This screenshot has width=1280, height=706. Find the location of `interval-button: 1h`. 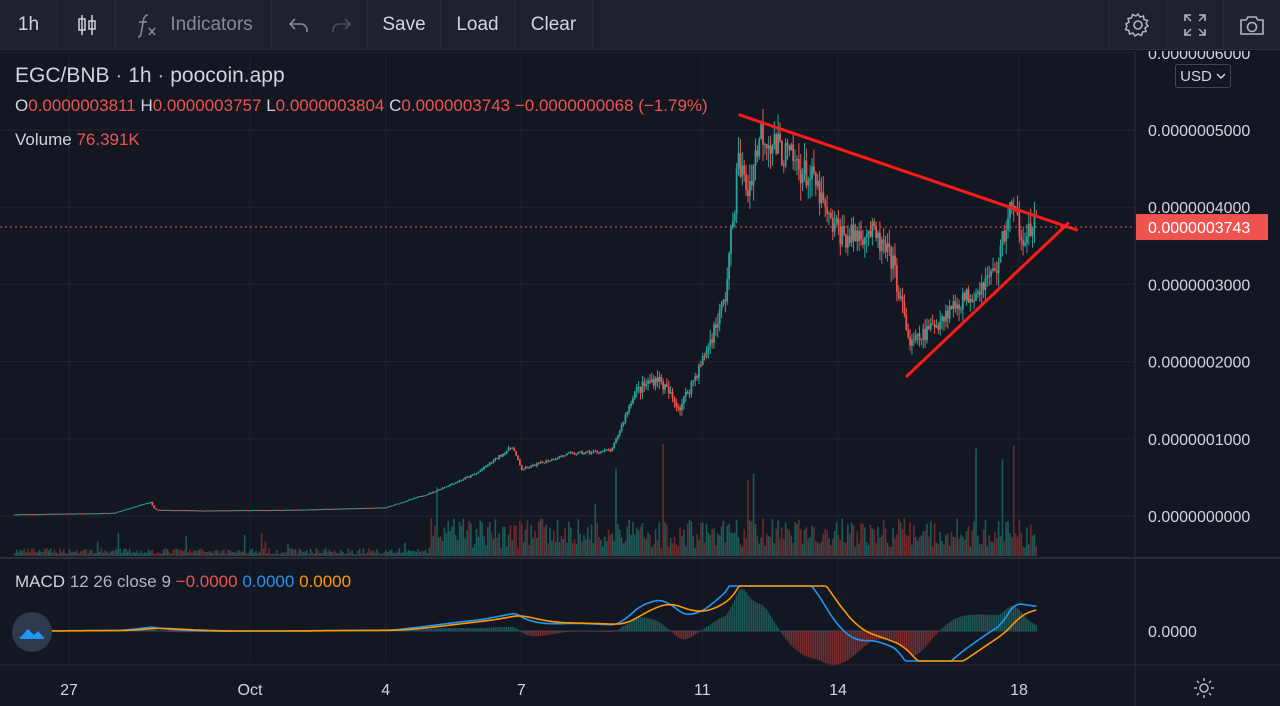

interval-button: 1h is located at coordinates (29, 24).